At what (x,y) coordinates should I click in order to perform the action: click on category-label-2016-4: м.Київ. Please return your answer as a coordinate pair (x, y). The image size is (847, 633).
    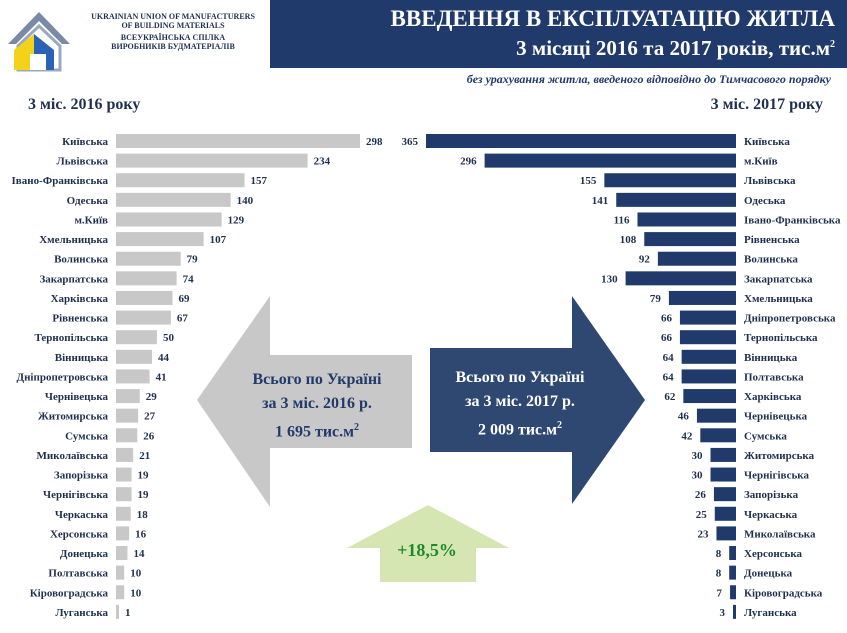
    Looking at the image, I should click on (91, 220).